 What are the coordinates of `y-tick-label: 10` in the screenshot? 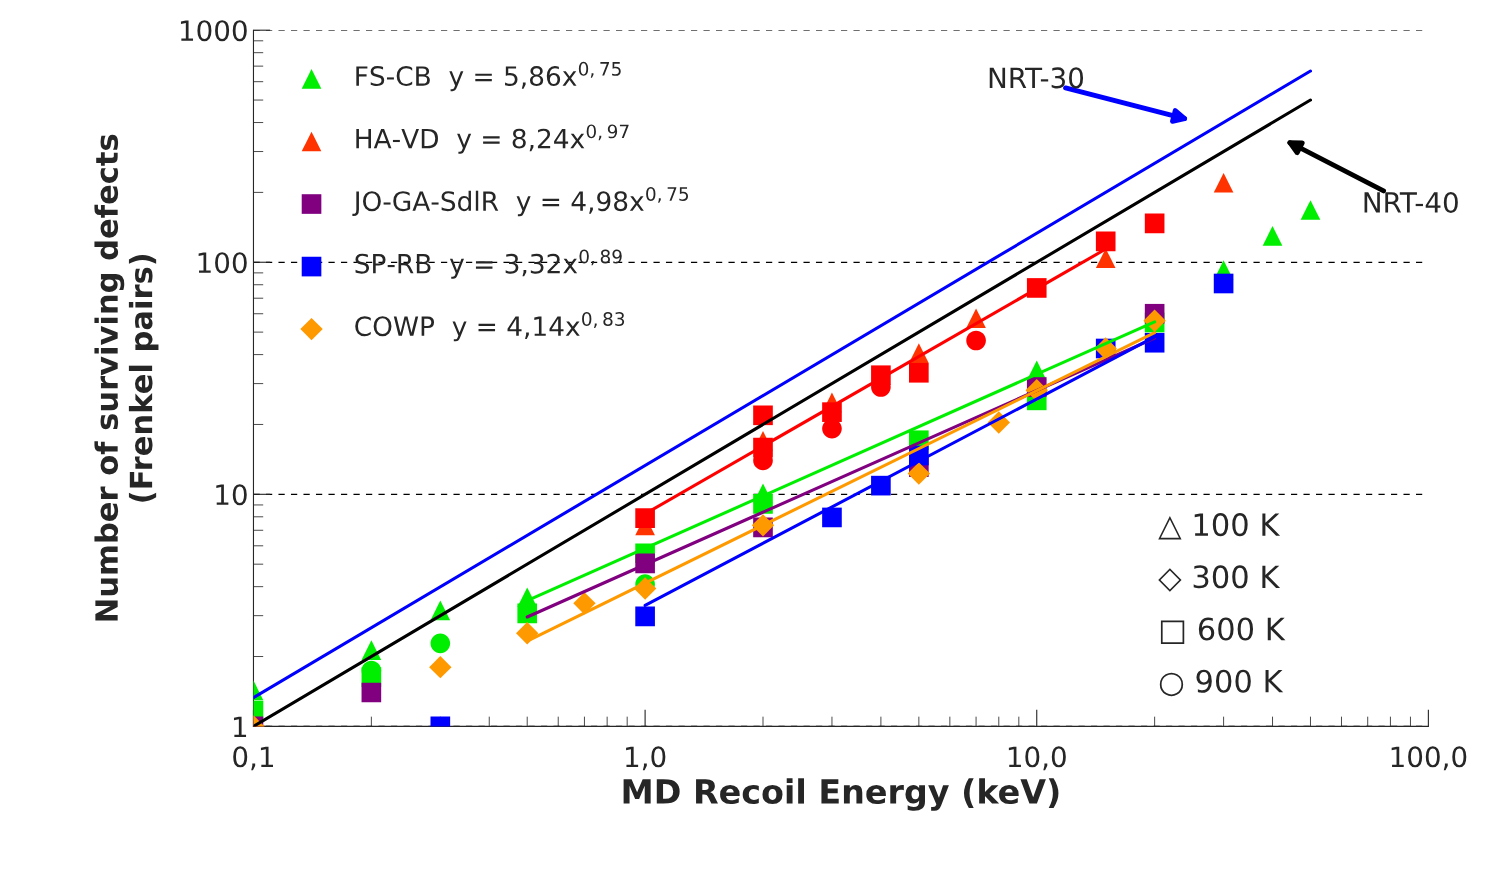 It's located at (231, 495).